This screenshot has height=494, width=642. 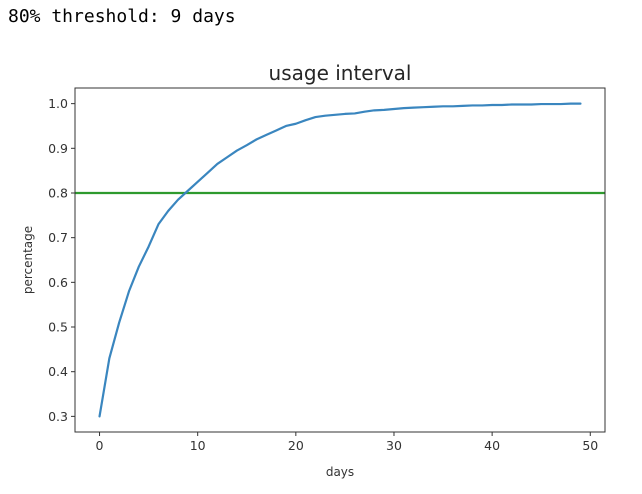 What do you see at coordinates (58, 327) in the screenshot?
I see `y-tick-label: 0.5` at bounding box center [58, 327].